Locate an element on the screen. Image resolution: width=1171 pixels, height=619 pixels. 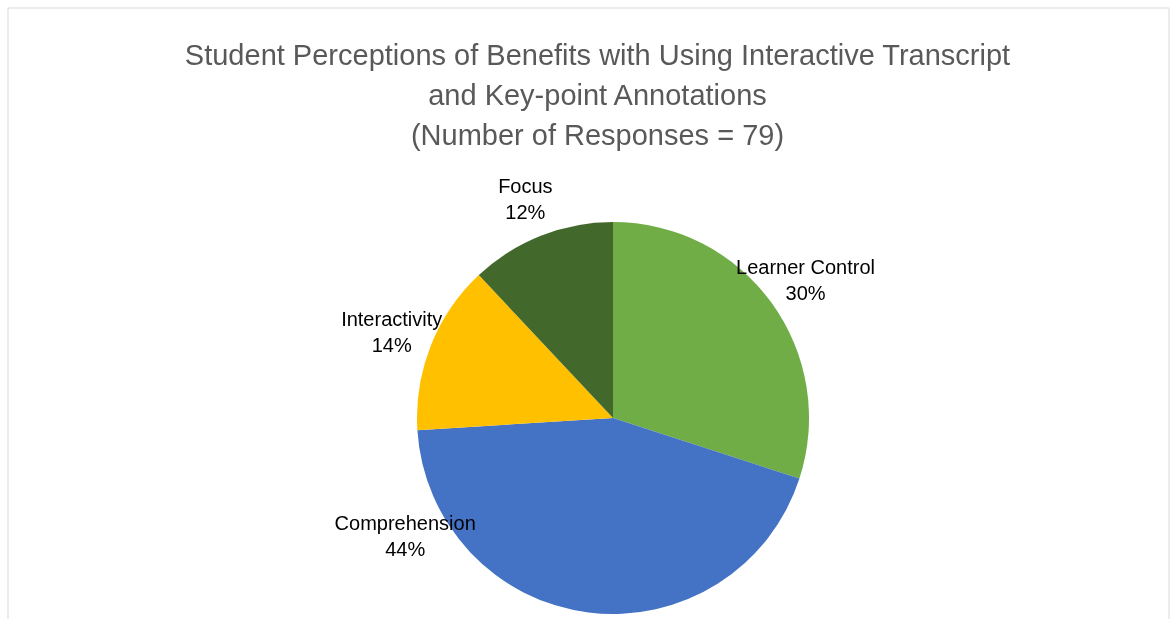
data-label: 12% is located at coordinates (525, 211).